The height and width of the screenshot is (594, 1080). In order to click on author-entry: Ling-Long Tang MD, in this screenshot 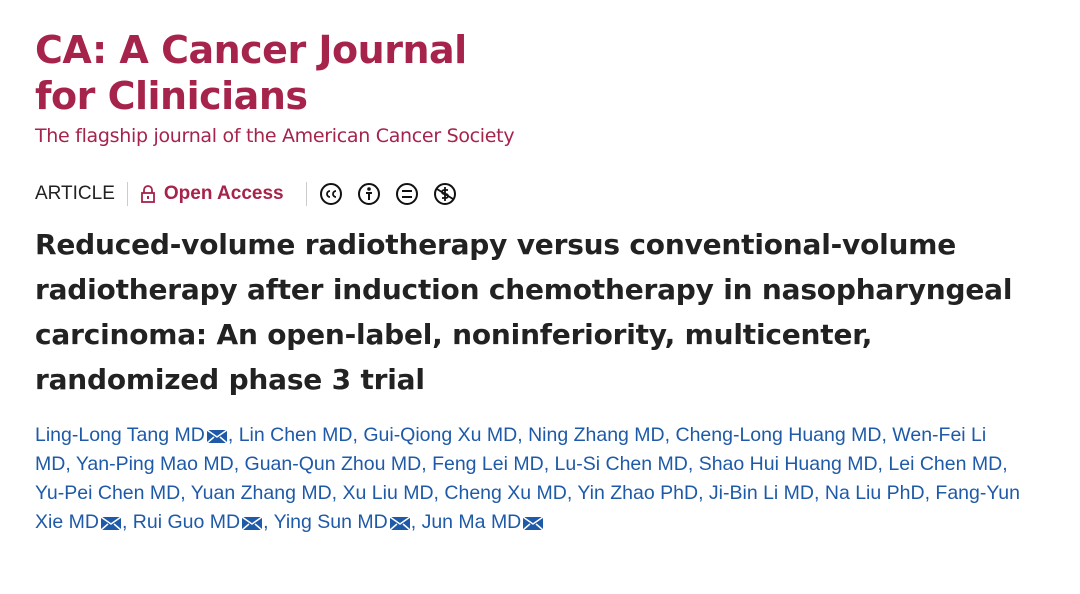, I will do `click(134, 435)`.